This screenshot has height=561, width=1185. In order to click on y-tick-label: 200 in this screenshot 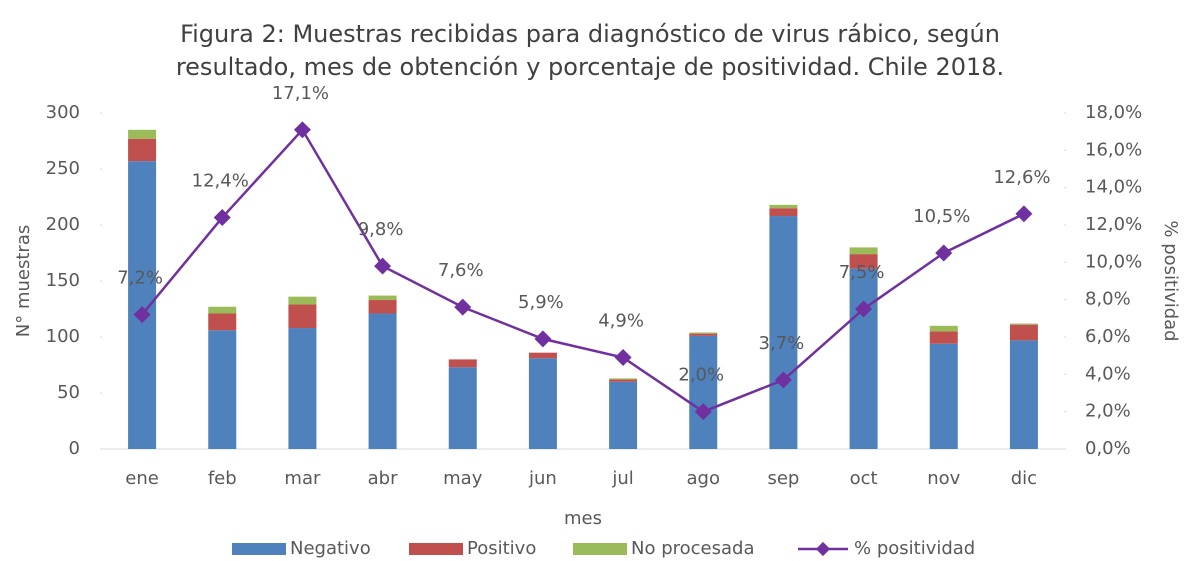, I will do `click(63, 224)`.